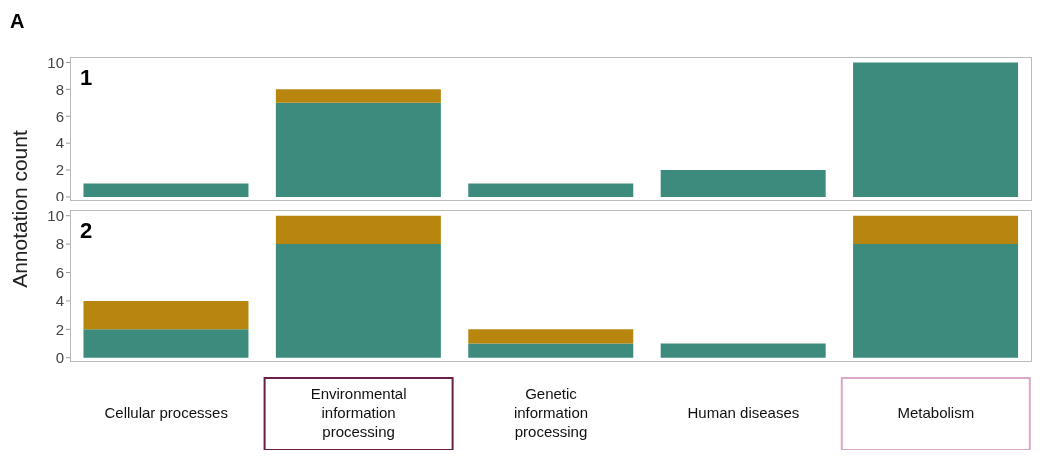 This screenshot has width=1045, height=459. Describe the element at coordinates (936, 412) in the screenshot. I see `x-tick-label: Metabolism` at that location.